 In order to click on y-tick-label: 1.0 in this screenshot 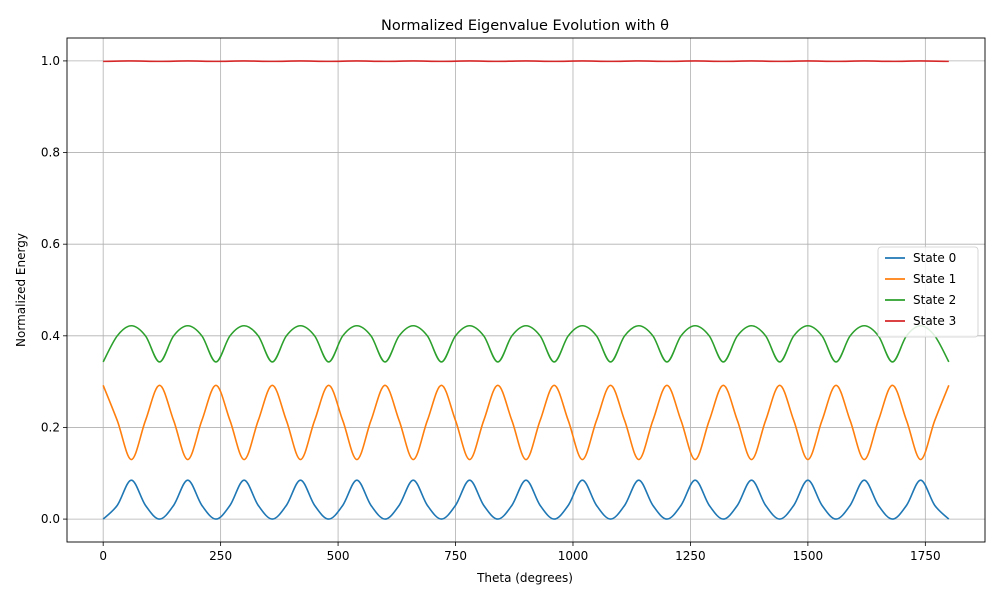, I will do `click(50, 61)`.